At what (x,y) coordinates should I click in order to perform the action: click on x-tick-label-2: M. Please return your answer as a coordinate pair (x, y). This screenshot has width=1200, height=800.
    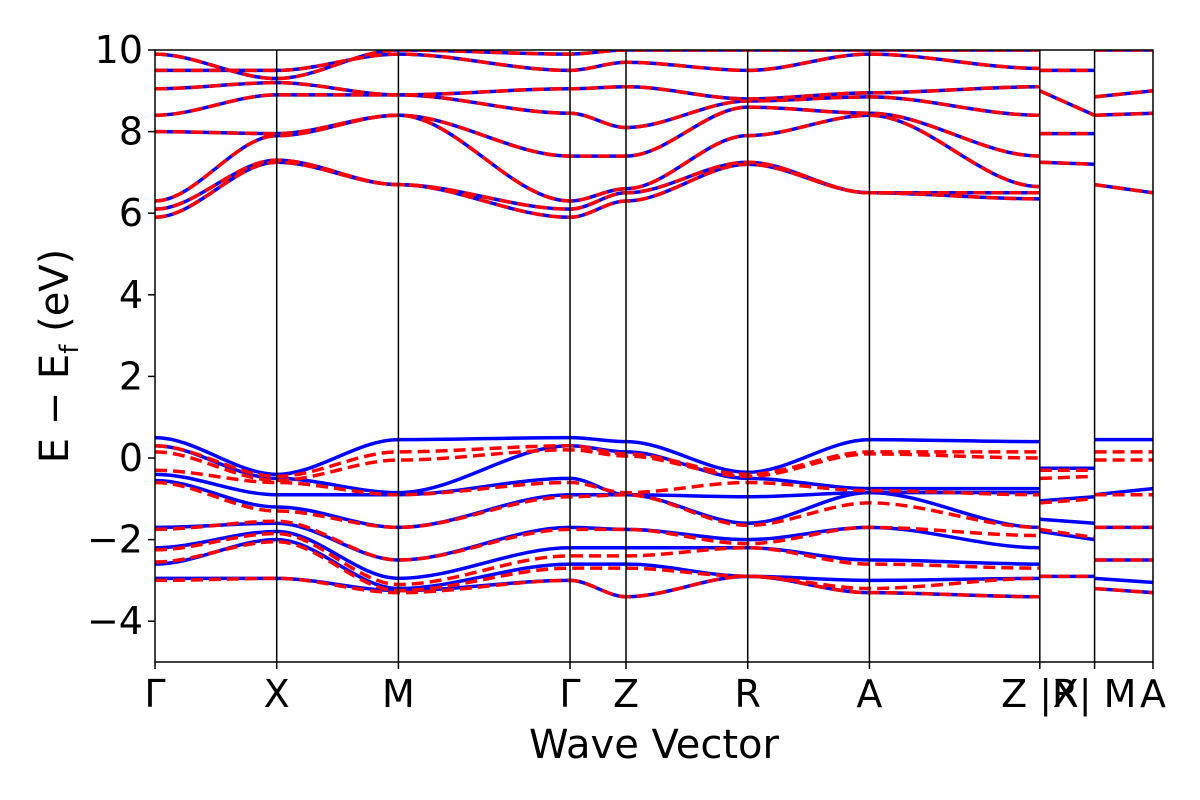
    Looking at the image, I should click on (398, 694).